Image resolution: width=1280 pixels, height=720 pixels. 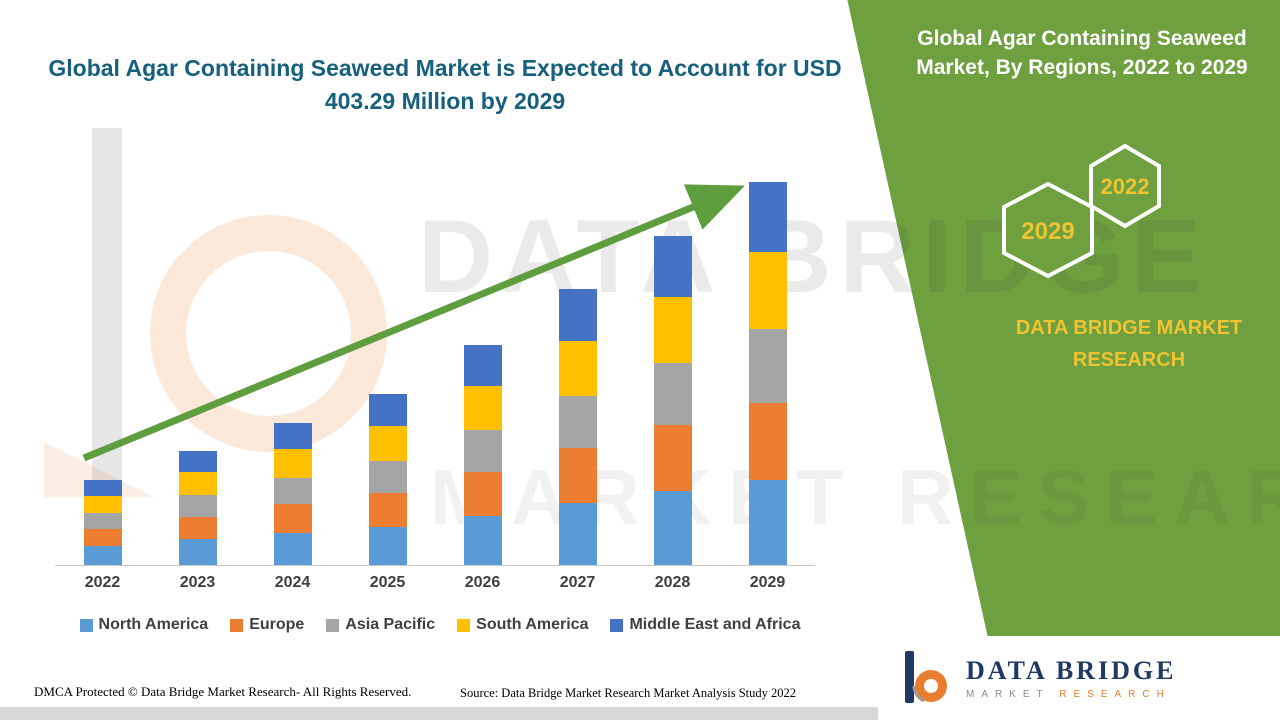 I want to click on segment-asia-pacific-2023, so click(x=197, y=505).